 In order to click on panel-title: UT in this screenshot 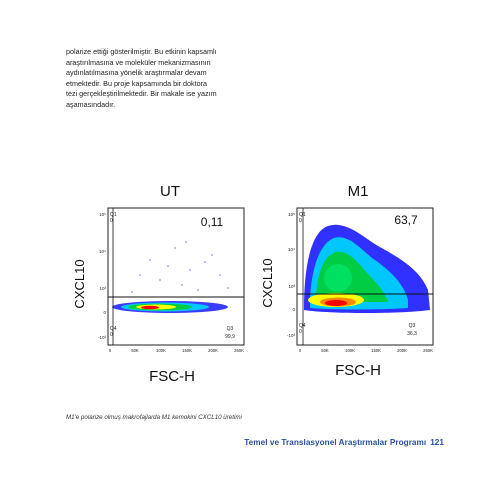, I will do `click(170, 191)`.